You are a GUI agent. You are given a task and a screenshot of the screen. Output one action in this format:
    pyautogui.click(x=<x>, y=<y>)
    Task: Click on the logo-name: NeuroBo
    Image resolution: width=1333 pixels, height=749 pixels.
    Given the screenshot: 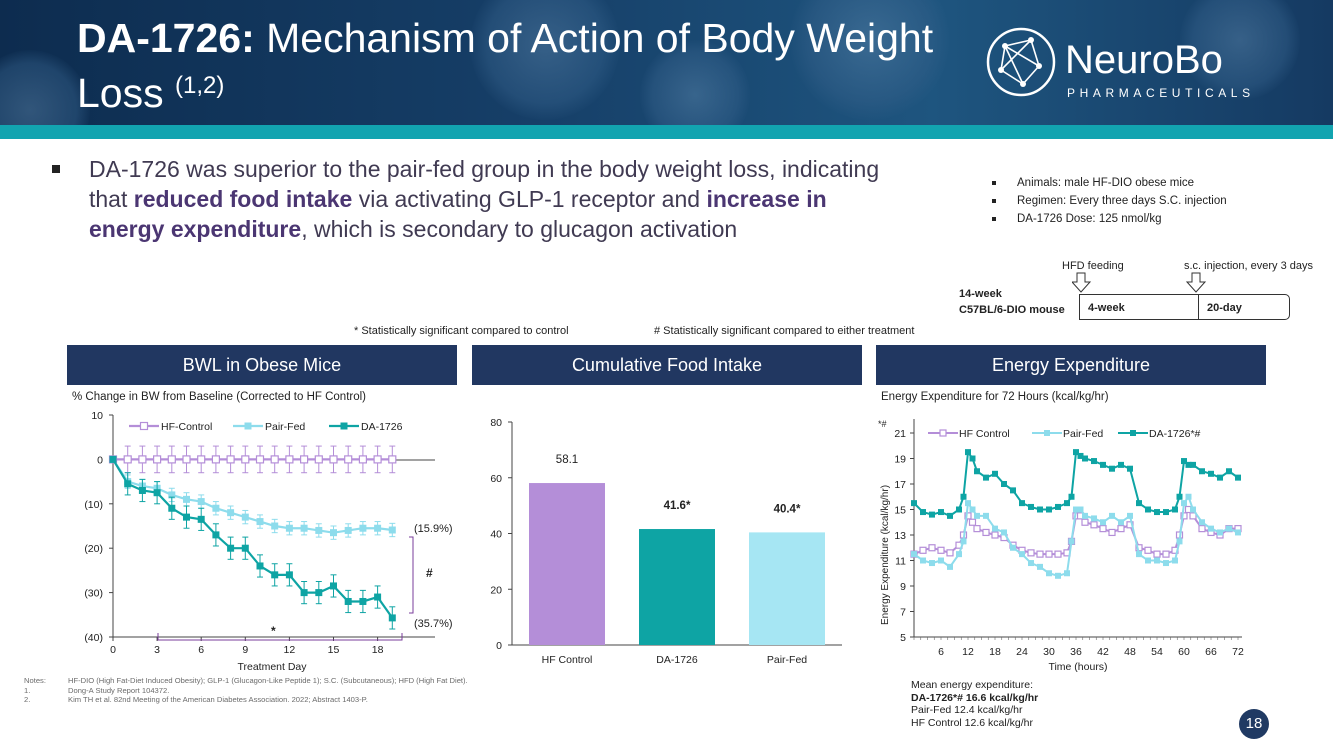 What is the action you would take?
    pyautogui.click(x=1144, y=60)
    